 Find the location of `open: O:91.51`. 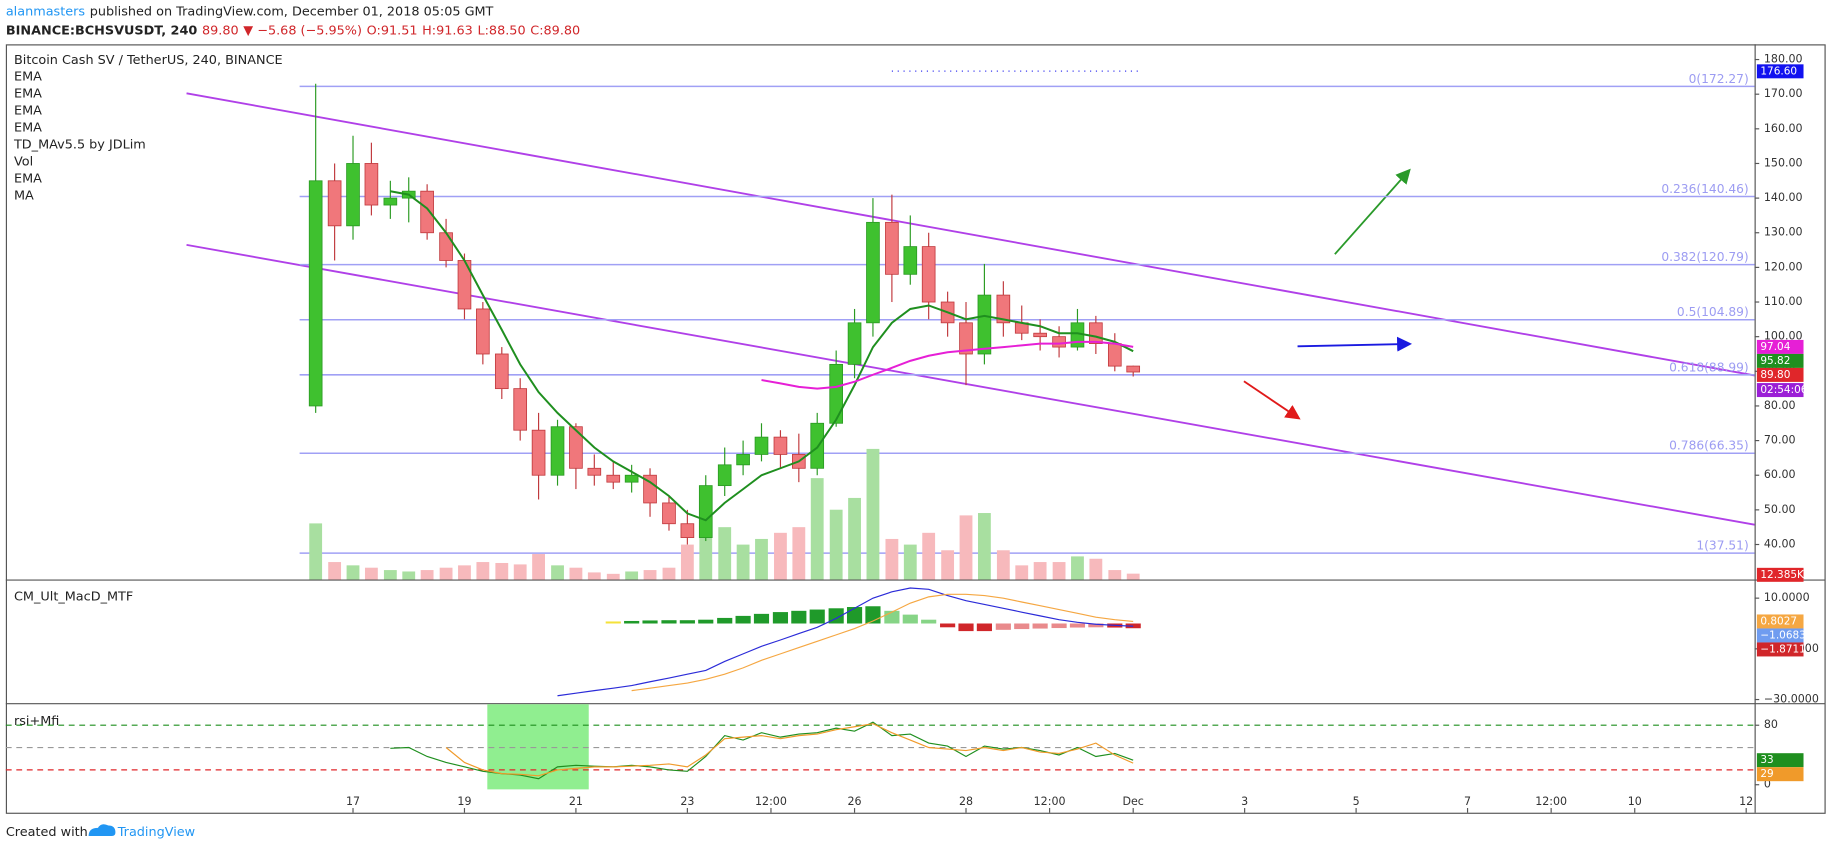

open: O:91.51 is located at coordinates (392, 30).